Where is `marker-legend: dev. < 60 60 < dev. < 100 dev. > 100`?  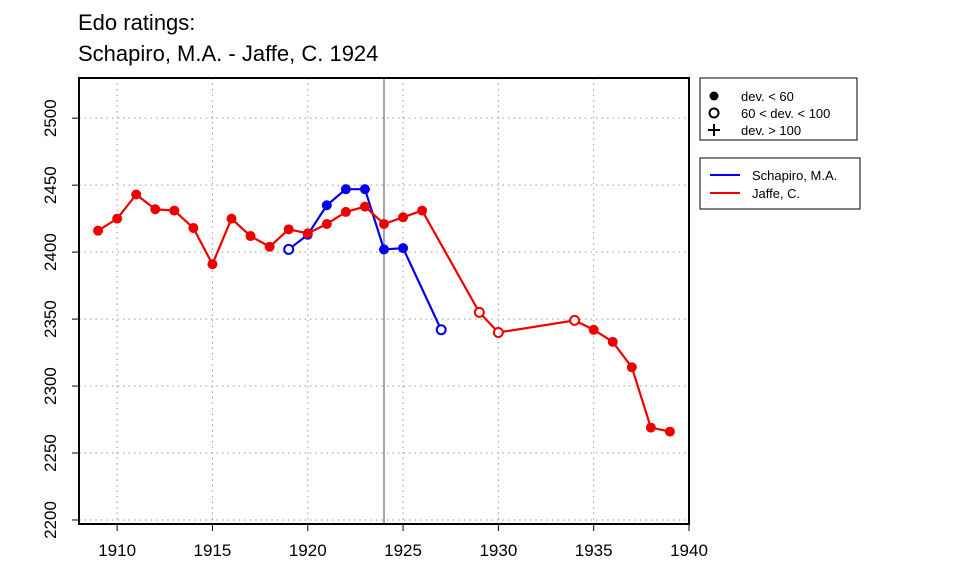
marker-legend: dev. < 60 60 < dev. < 100 dev. > 100 is located at coordinates (778, 109).